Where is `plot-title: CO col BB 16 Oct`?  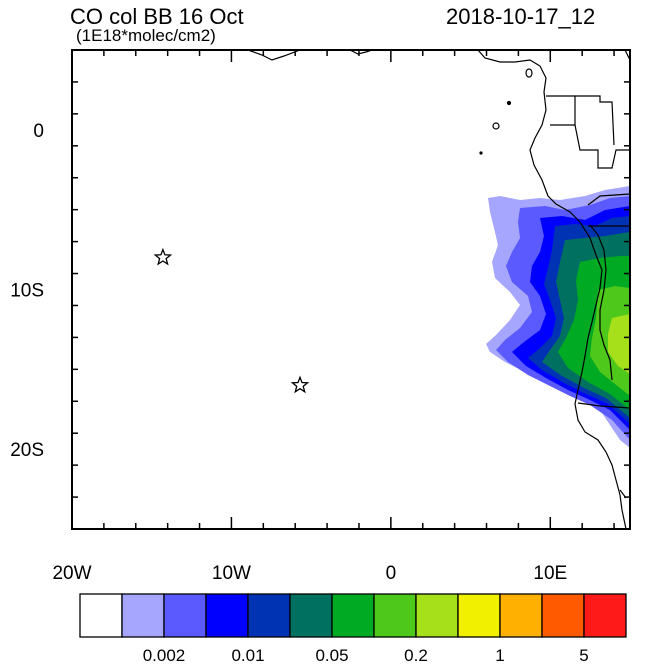
plot-title: CO col BB 16 Oct is located at coordinates (157, 16).